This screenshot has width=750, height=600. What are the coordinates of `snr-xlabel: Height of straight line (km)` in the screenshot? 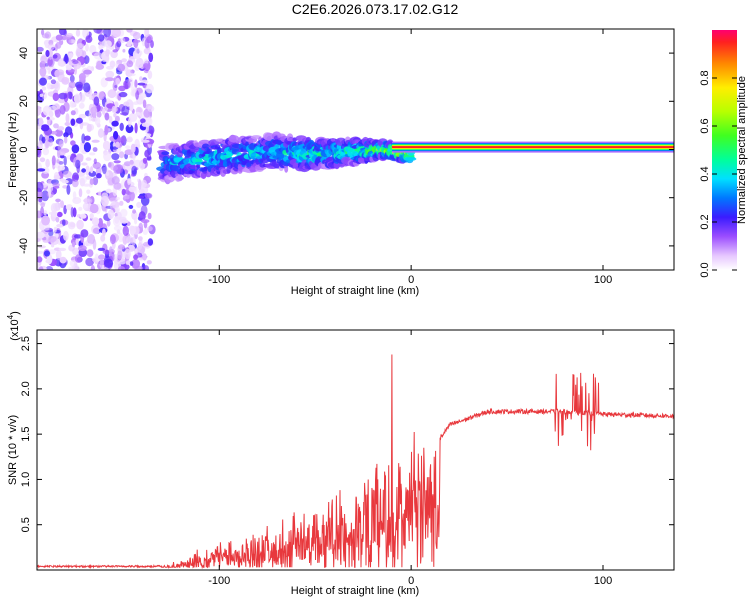 It's located at (355, 591).